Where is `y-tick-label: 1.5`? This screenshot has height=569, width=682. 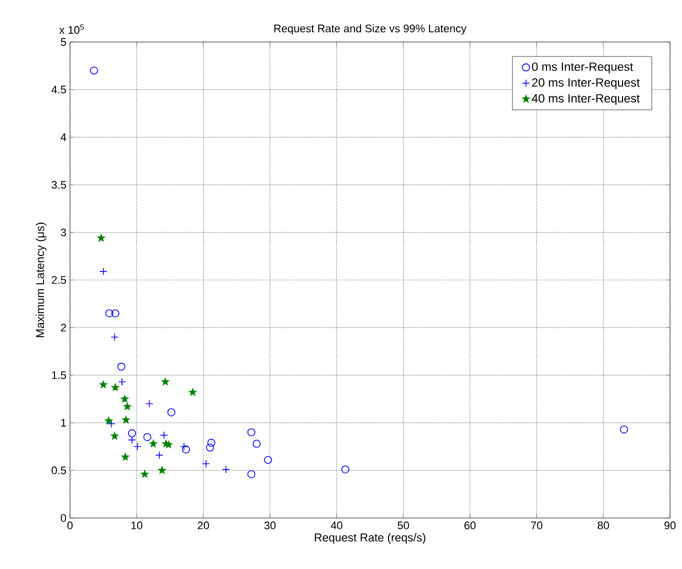
y-tick-label: 1.5 is located at coordinates (59, 375).